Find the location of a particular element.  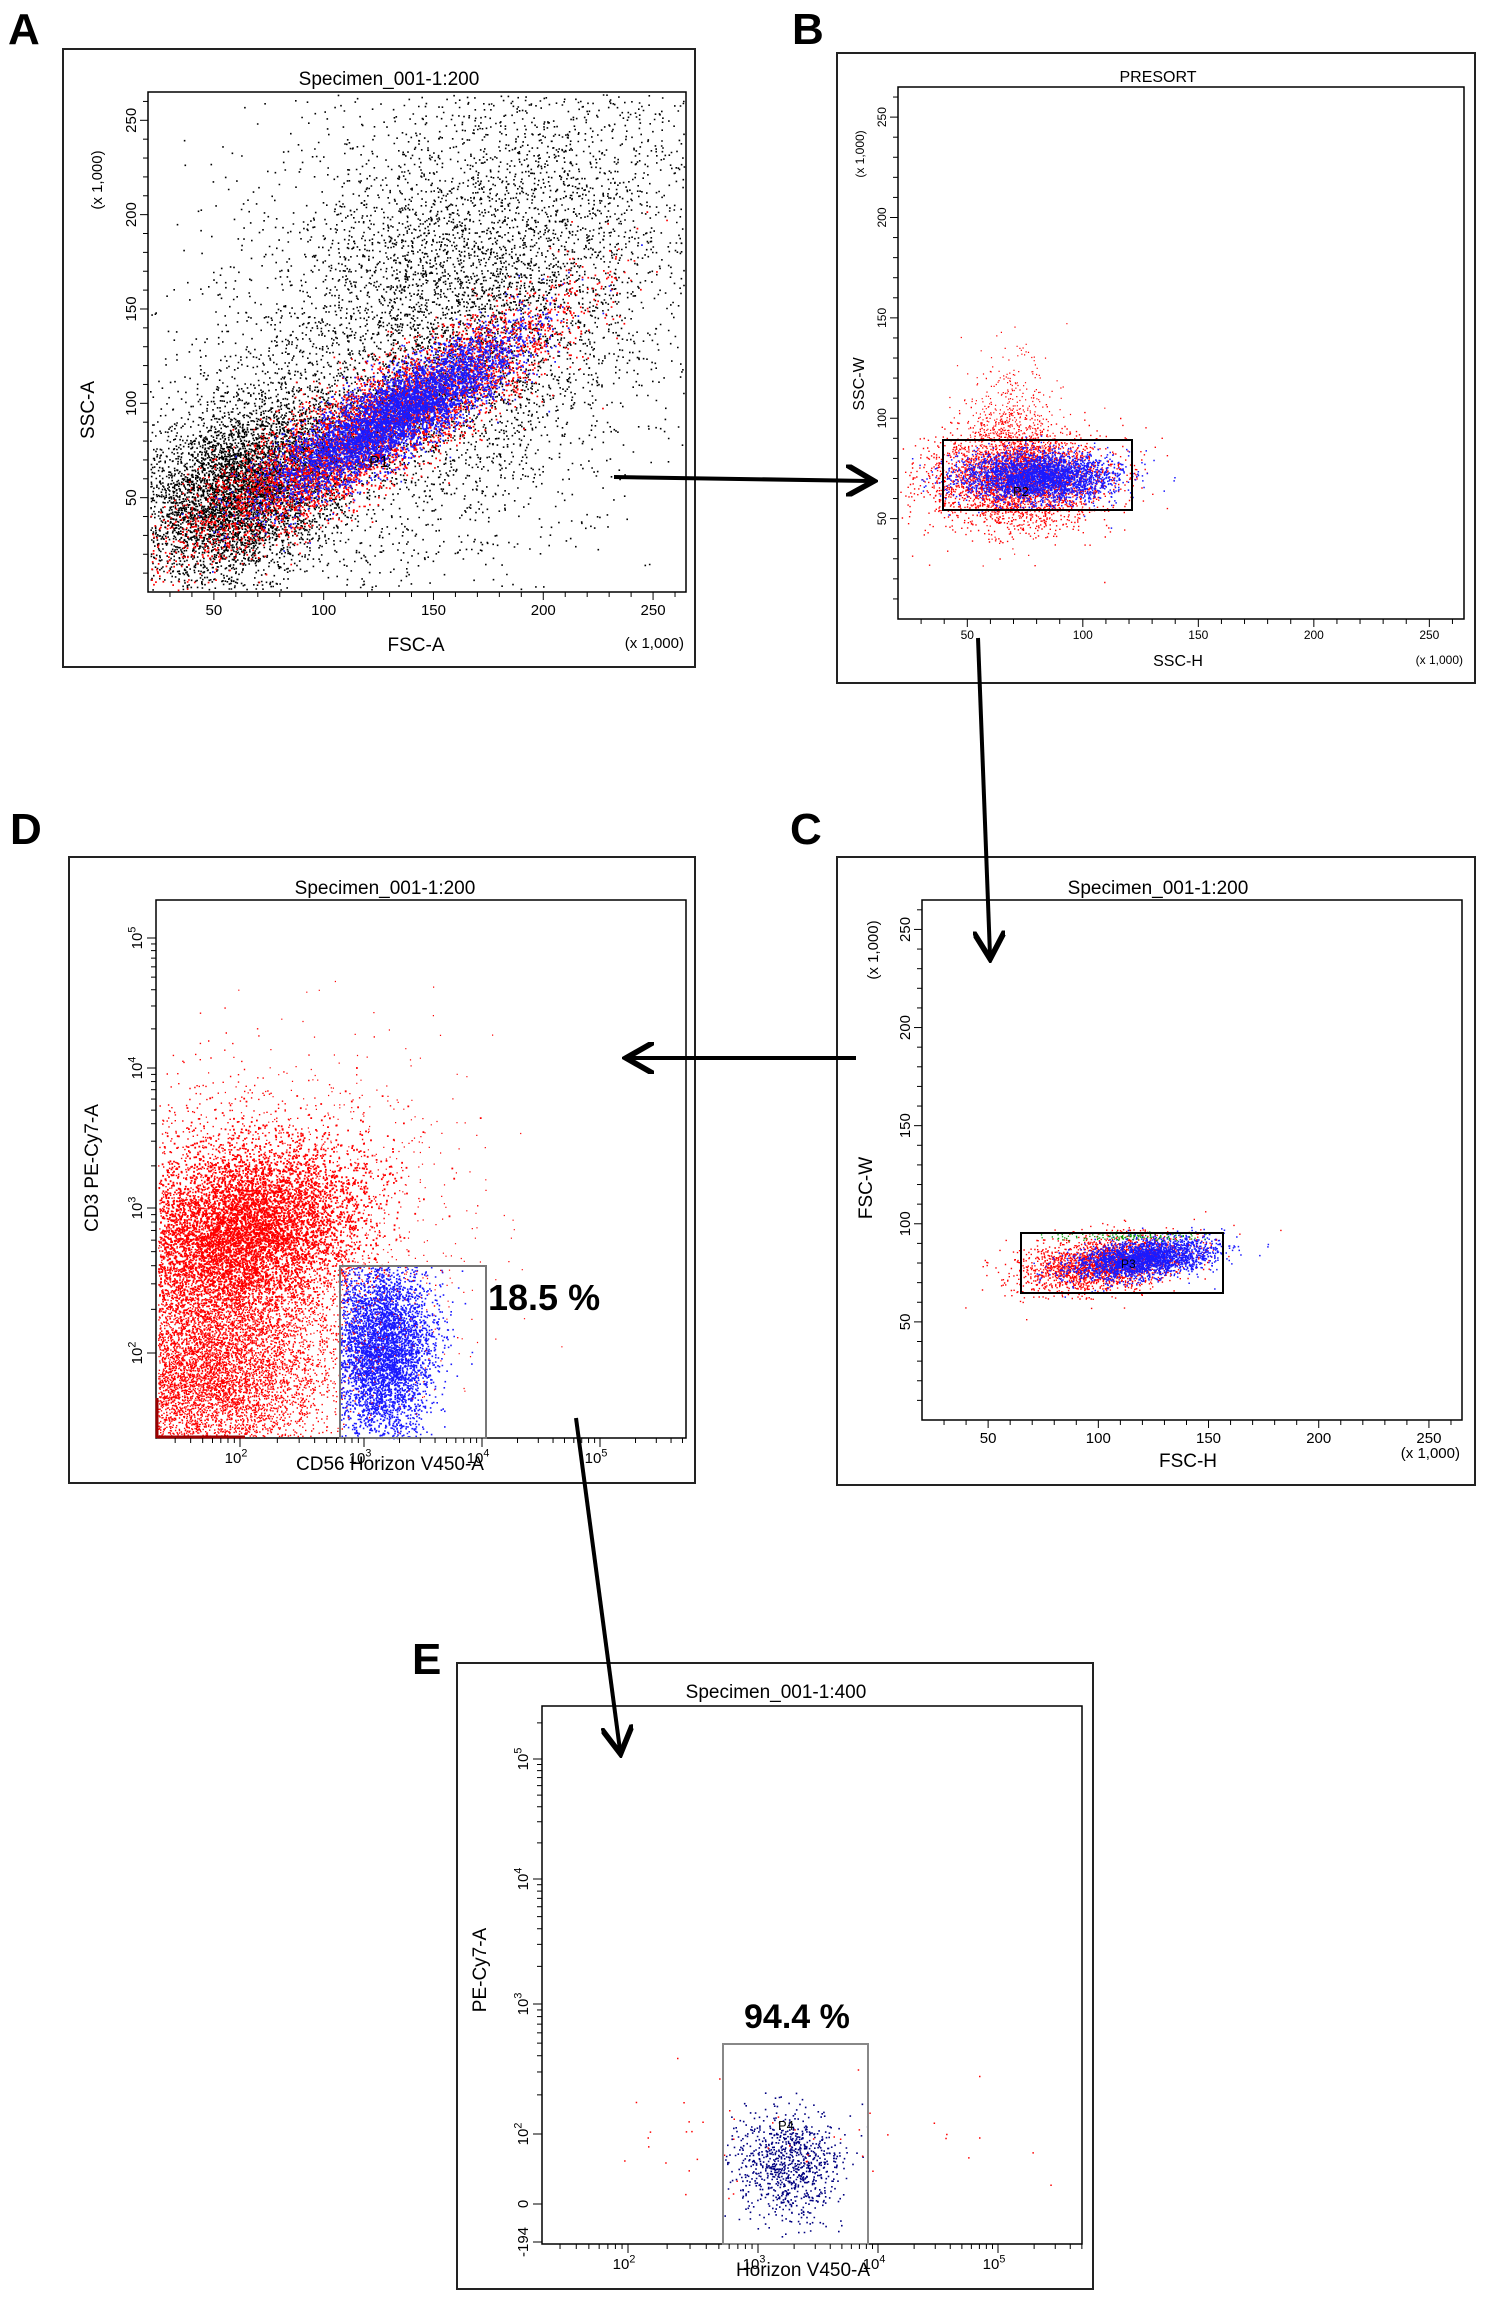

events-a is located at coordinates (418, 343).